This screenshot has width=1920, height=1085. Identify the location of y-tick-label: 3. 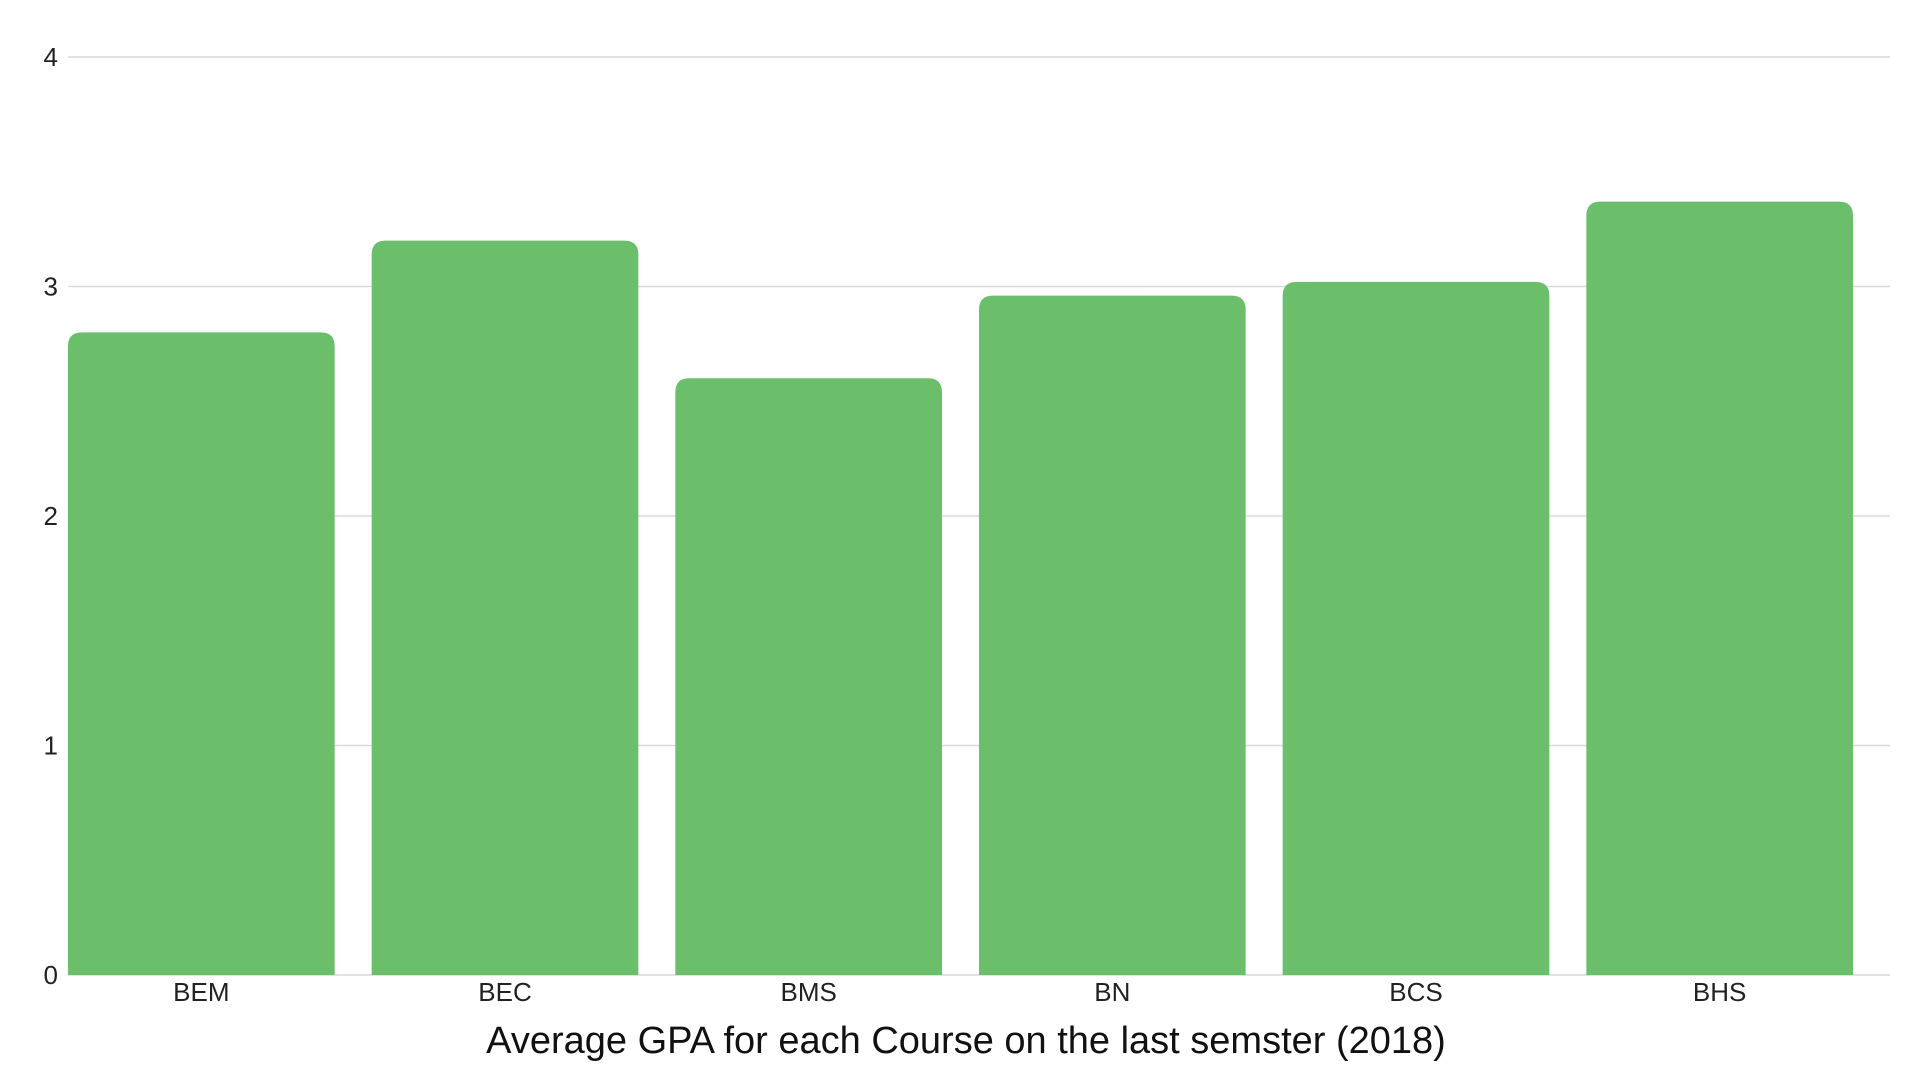
(51, 287).